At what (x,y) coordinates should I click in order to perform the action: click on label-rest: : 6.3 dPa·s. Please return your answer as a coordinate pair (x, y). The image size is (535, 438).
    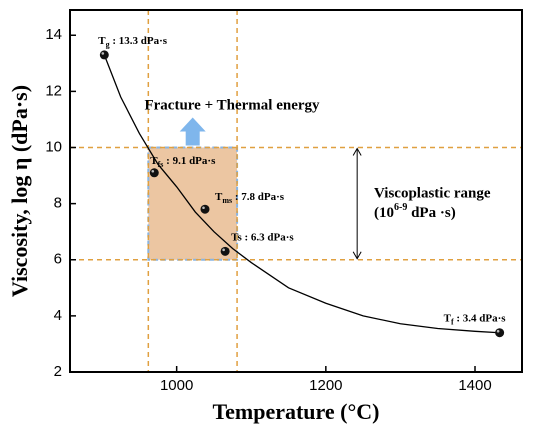
    Looking at the image, I should click on (268, 237).